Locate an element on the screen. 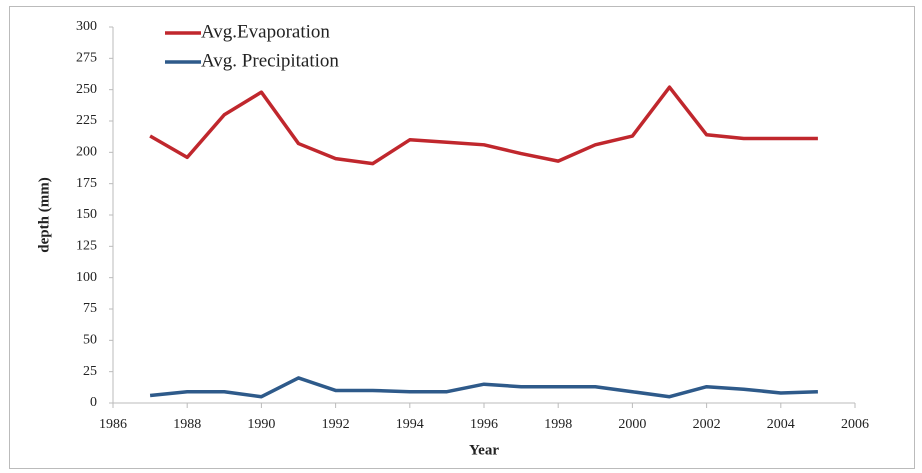  legend-label: Avg. Precipitation is located at coordinates (270, 60).